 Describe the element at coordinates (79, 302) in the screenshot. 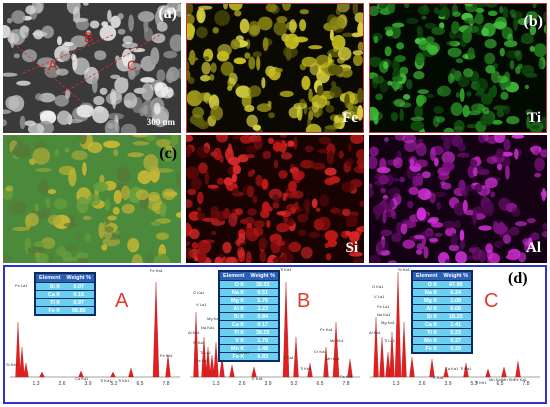

I see `weight-cell: 0.97` at that location.